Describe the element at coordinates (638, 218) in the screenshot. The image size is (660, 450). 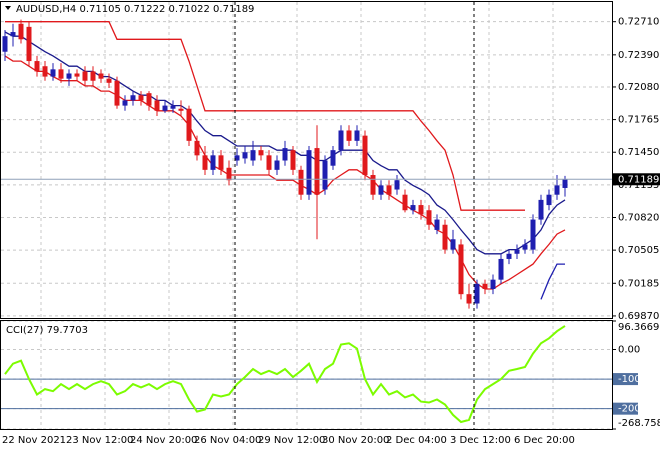
I see `y-tick-label: 0.70820` at that location.